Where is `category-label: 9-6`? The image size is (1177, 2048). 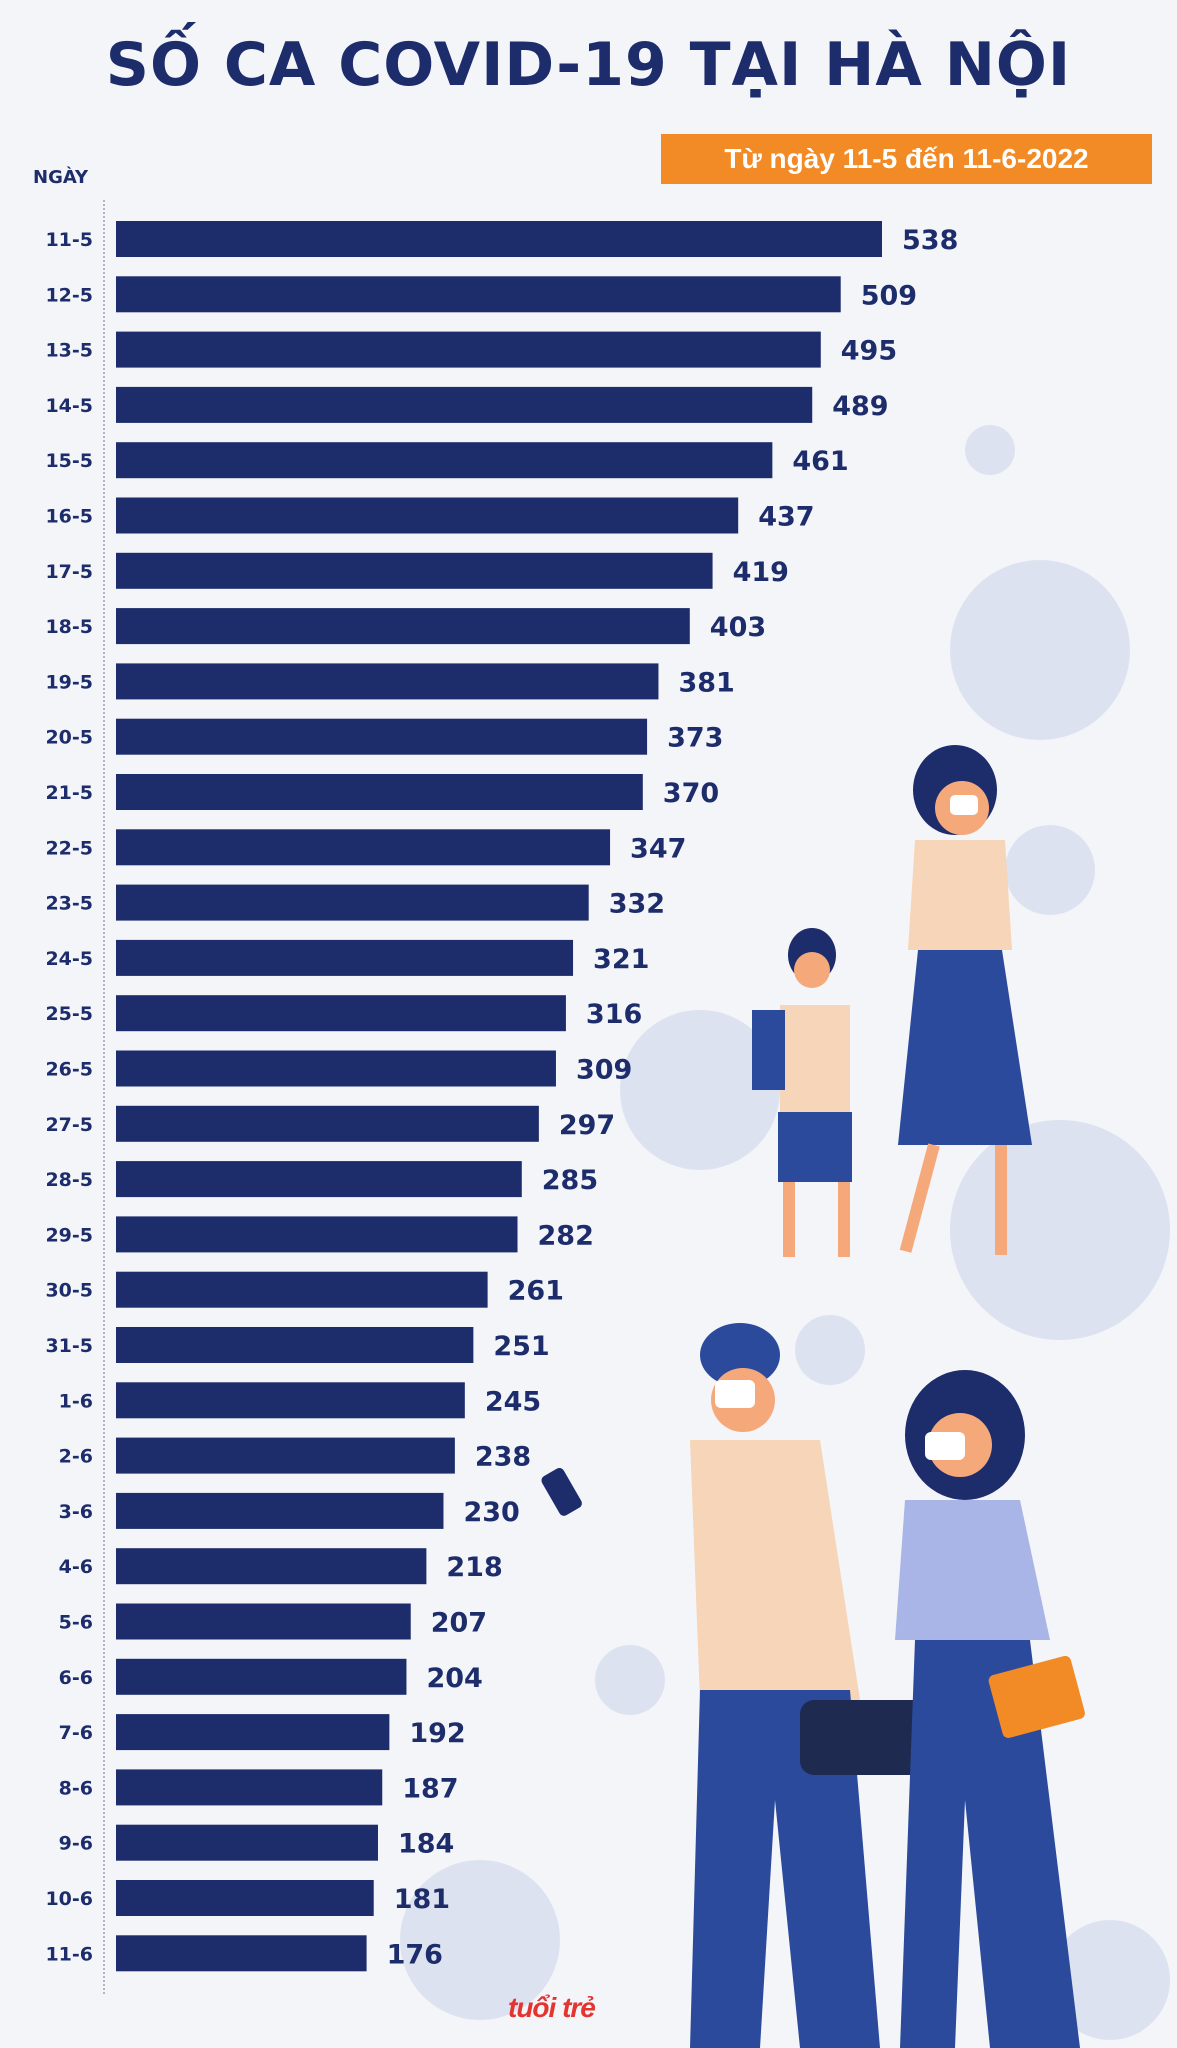 category-label: 9-6 is located at coordinates (76, 1844).